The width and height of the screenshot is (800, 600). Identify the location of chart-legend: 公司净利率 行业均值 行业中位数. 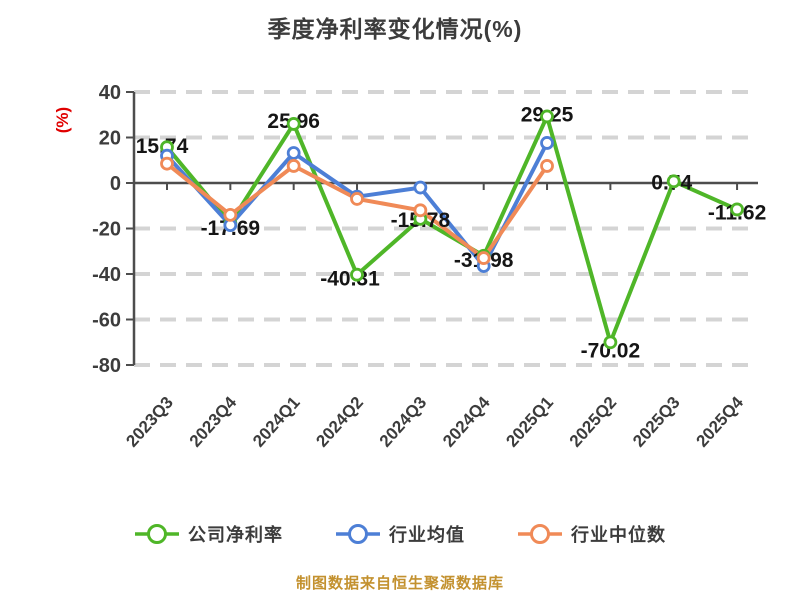
(400, 534).